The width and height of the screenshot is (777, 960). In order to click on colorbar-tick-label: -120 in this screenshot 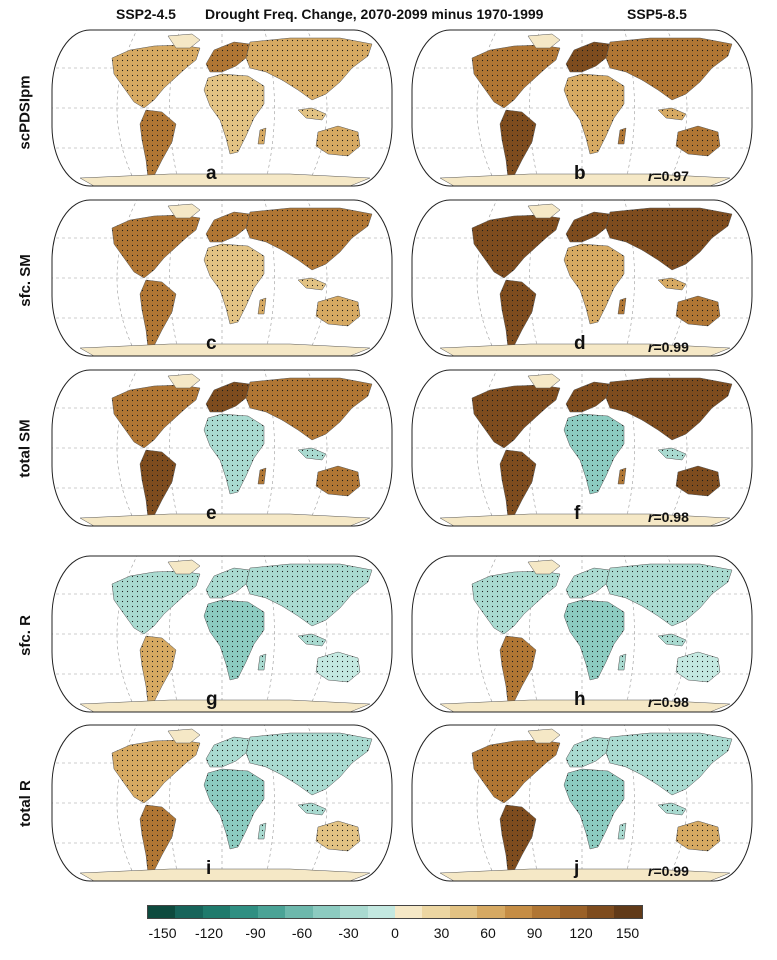, I will do `click(209, 933)`.